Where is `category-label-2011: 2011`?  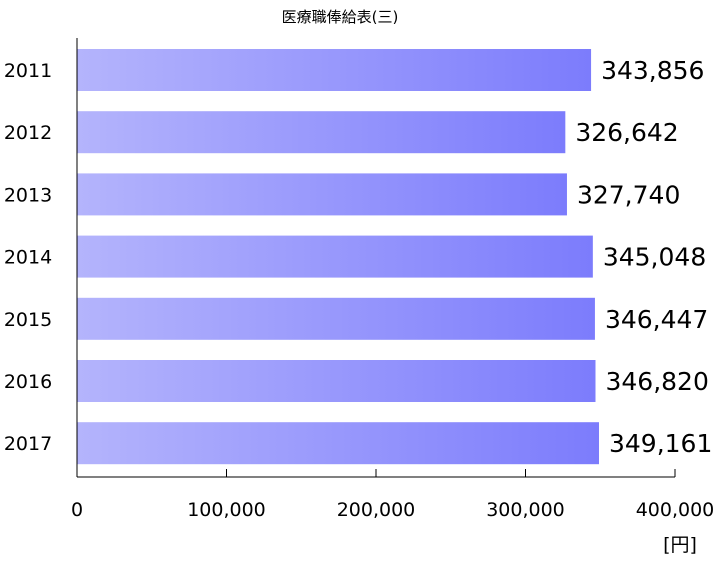
category-label-2011: 2011 is located at coordinates (28, 71).